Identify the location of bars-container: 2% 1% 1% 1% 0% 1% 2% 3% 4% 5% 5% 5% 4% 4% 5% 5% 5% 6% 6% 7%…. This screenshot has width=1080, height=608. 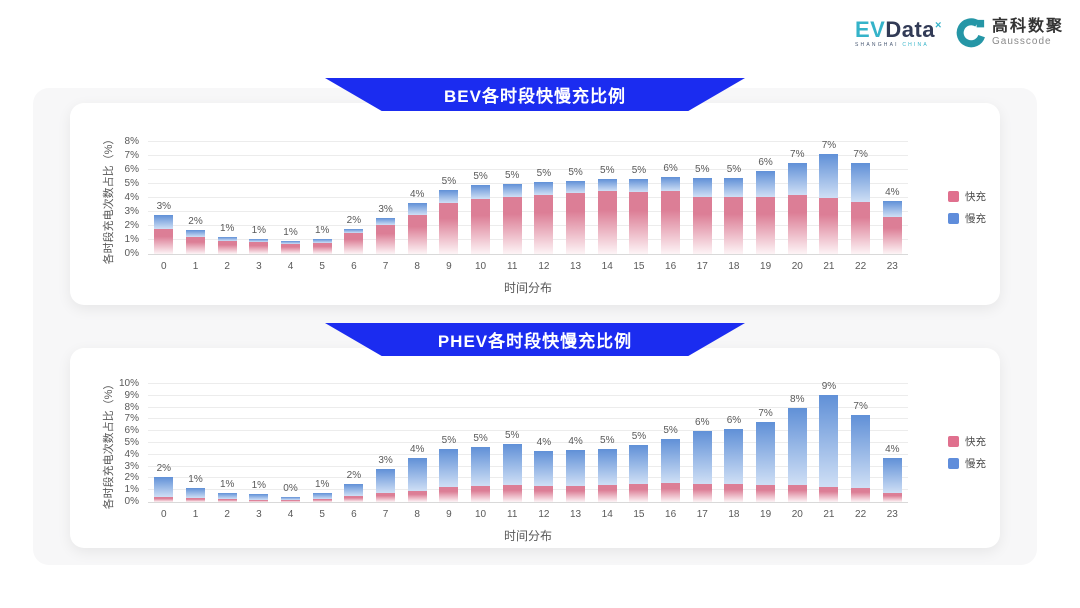
(528, 441).